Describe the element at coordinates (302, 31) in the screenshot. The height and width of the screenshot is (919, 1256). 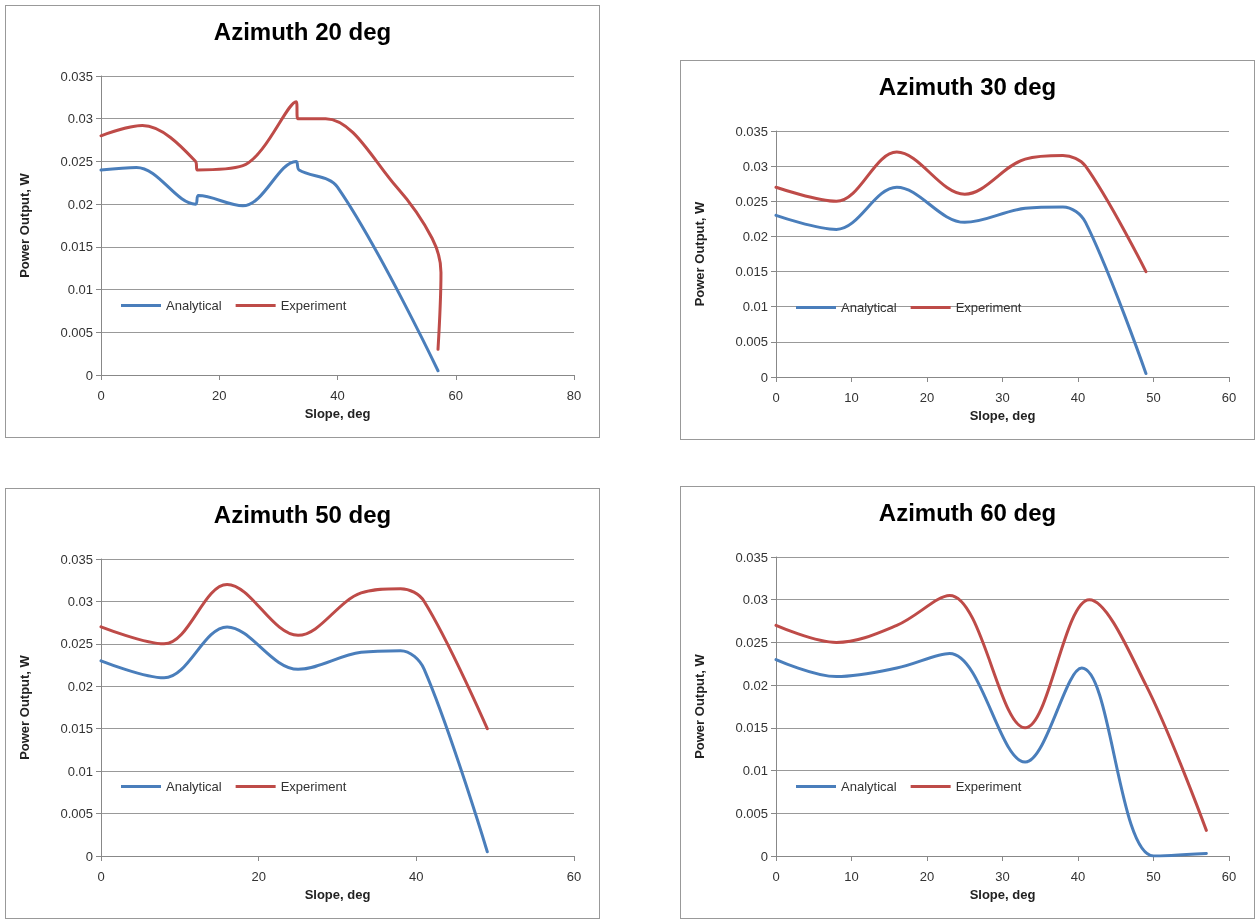
I see `chart-title: Azimuth 20 deg` at that location.